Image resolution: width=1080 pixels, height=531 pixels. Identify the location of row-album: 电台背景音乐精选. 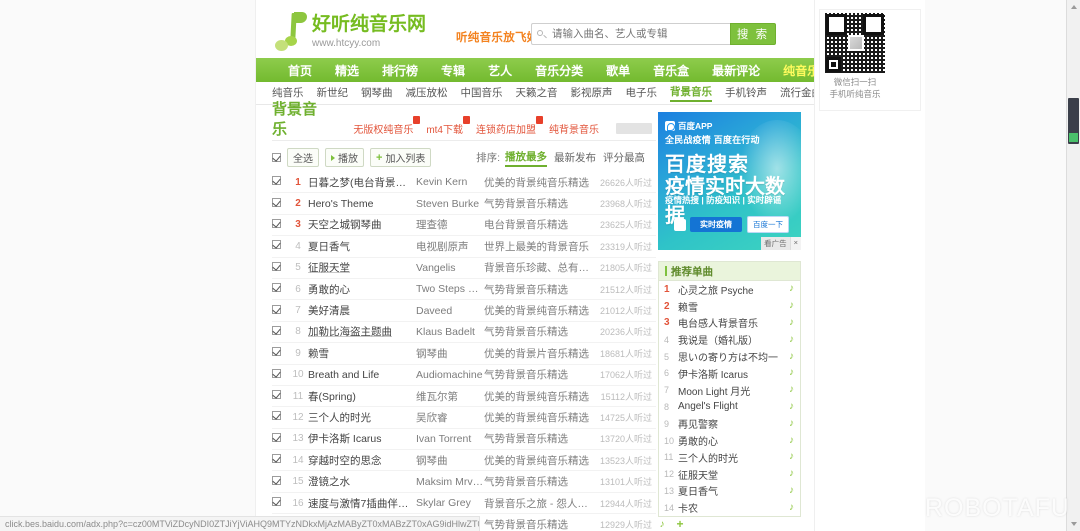
(526, 225).